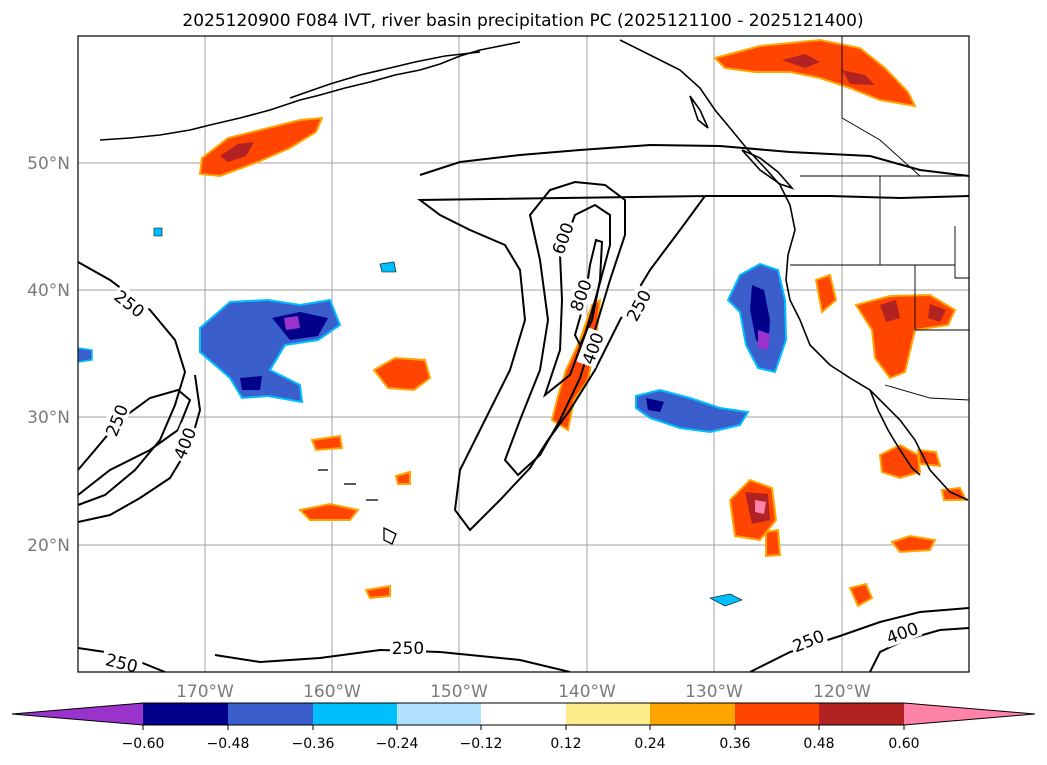 This screenshot has width=1047, height=765. I want to click on precip-region-subtropic-over, so click(760, 507).